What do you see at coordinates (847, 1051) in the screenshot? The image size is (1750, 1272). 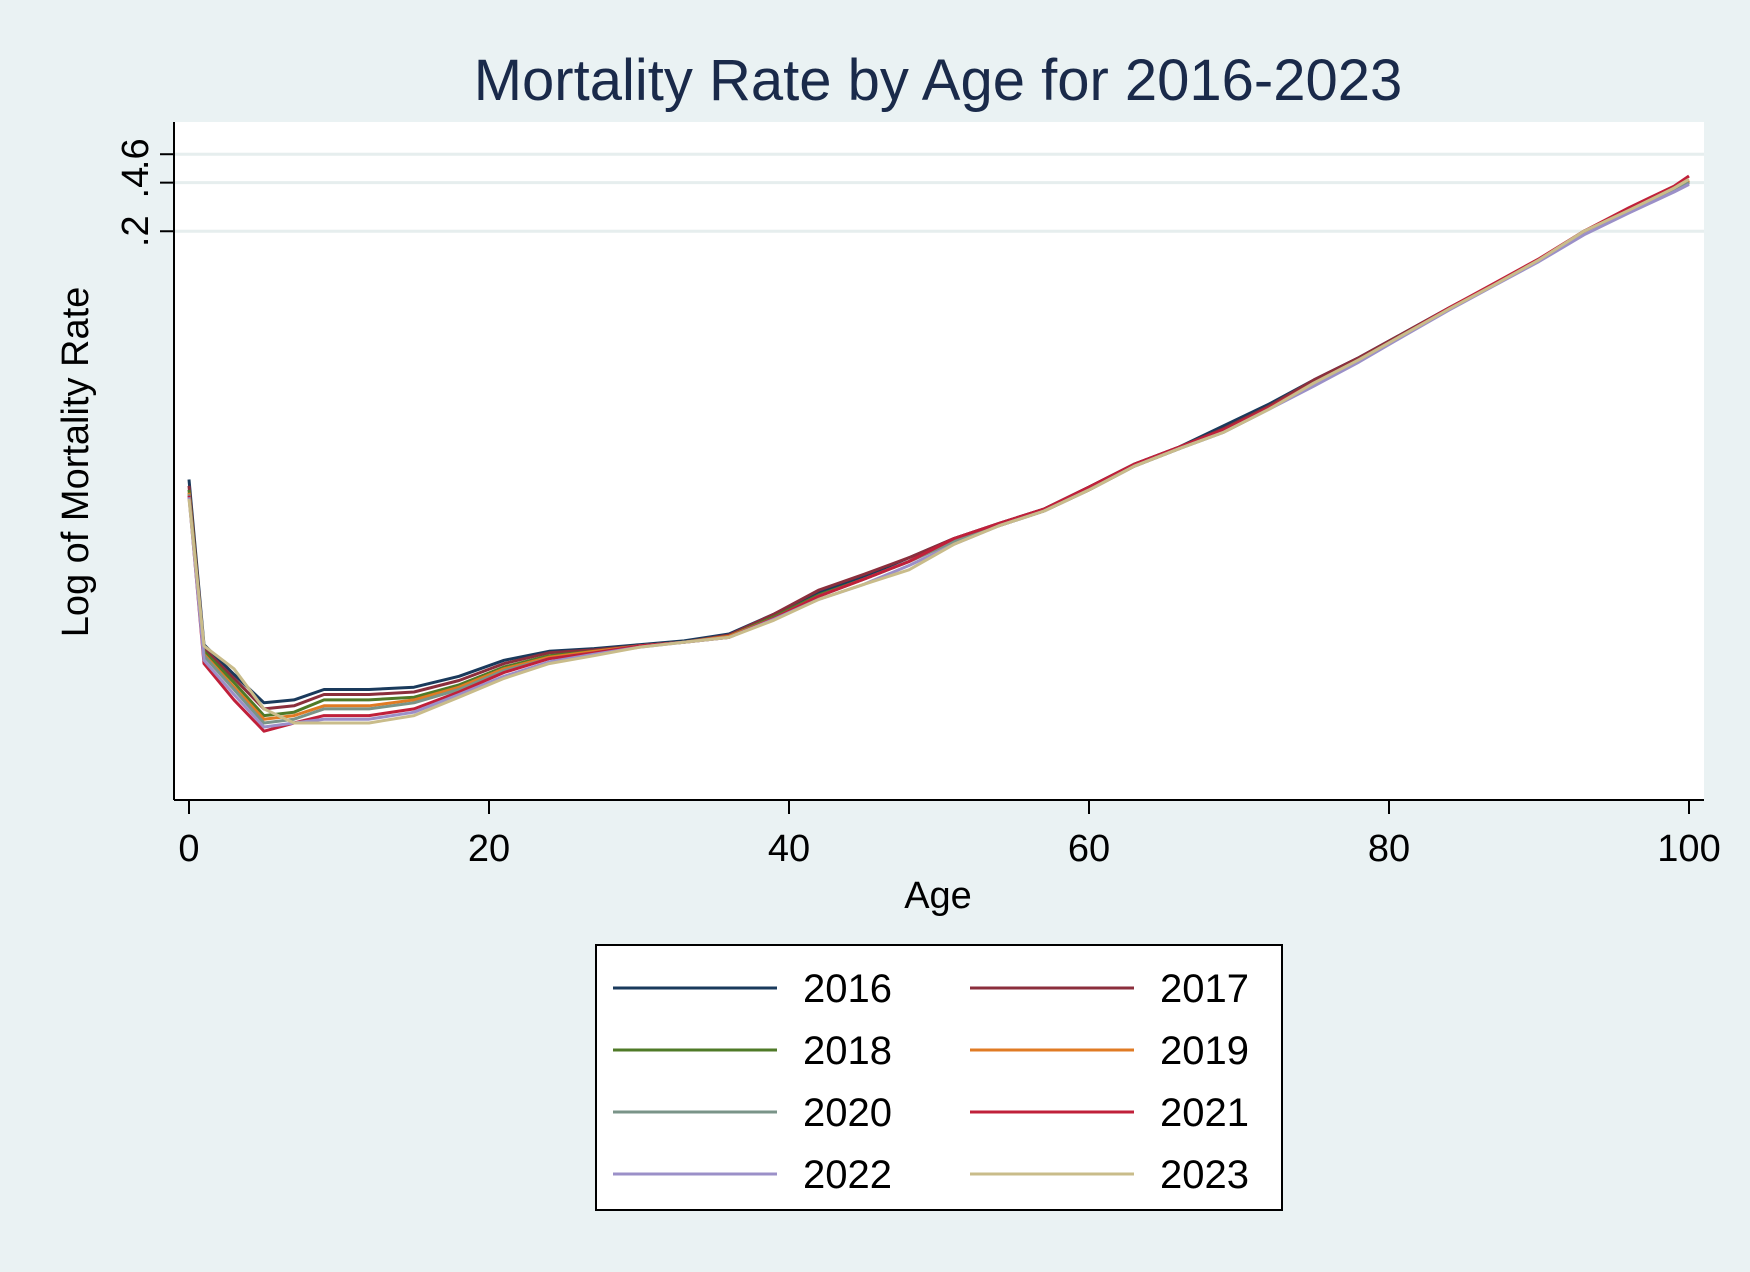 I see `legend-label-2018: 2018` at bounding box center [847, 1051].